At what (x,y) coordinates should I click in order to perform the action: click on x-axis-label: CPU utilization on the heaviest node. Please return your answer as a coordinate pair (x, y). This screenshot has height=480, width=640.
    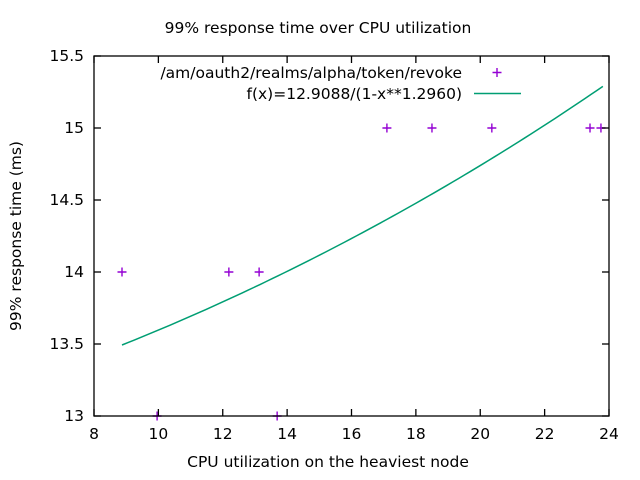
    Looking at the image, I should click on (328, 462).